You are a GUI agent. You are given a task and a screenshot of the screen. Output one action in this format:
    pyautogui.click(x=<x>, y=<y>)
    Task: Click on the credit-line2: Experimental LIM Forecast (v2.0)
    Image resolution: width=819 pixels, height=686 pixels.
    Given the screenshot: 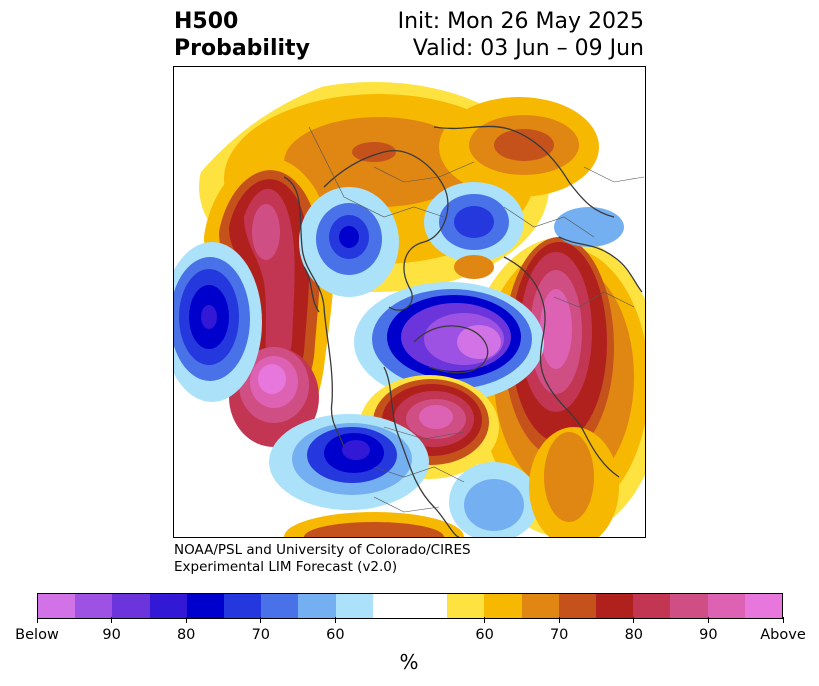 What is the action you would take?
    pyautogui.click(x=286, y=567)
    